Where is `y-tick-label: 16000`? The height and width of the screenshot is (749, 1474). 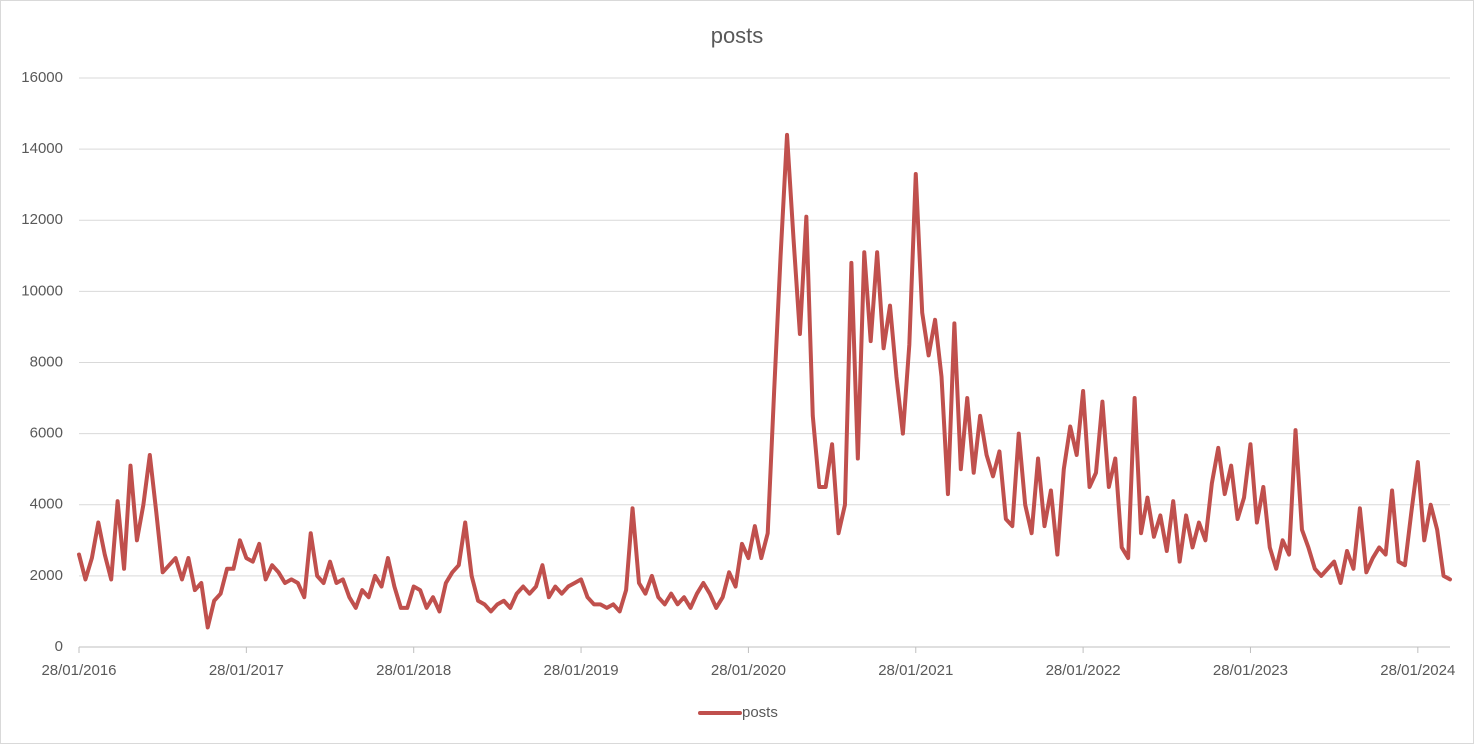
y-tick-label: 16000 is located at coordinates (42, 77).